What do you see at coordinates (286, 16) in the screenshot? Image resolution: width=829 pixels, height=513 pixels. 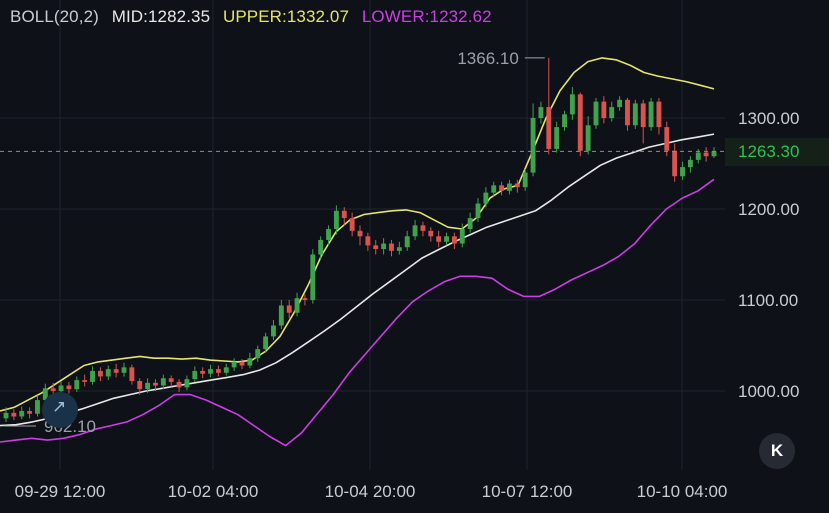 I see `legend-upper: UPPER:1332.07` at bounding box center [286, 16].